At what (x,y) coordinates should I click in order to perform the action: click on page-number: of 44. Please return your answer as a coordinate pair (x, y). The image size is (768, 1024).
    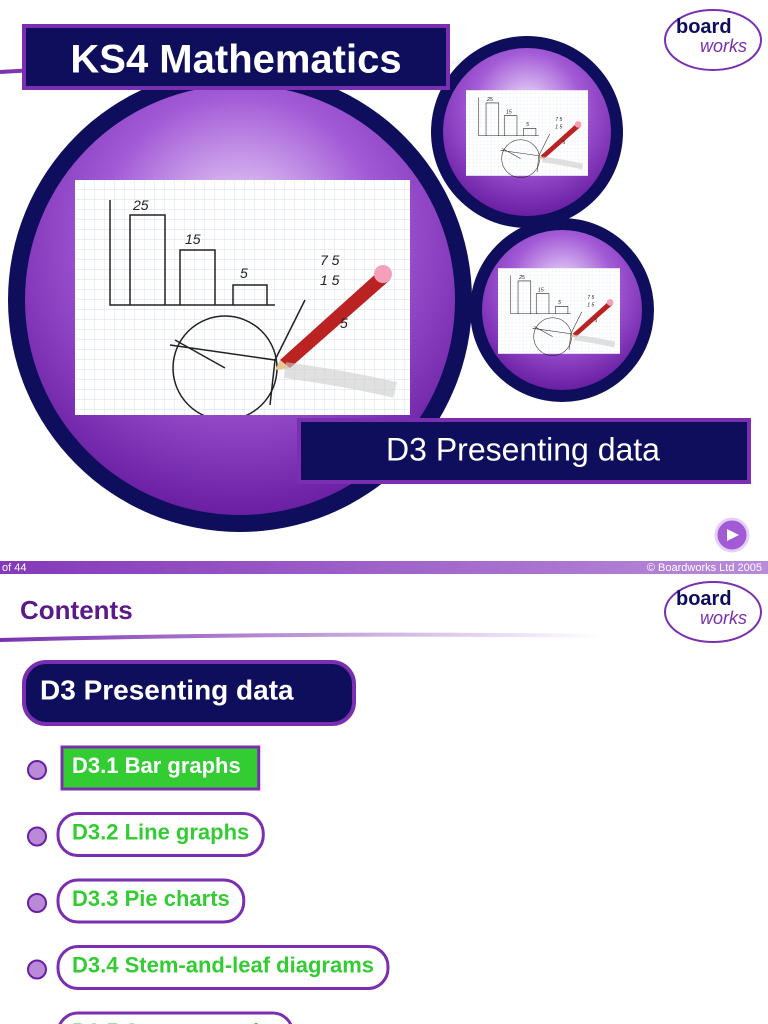
    Looking at the image, I should click on (14, 568).